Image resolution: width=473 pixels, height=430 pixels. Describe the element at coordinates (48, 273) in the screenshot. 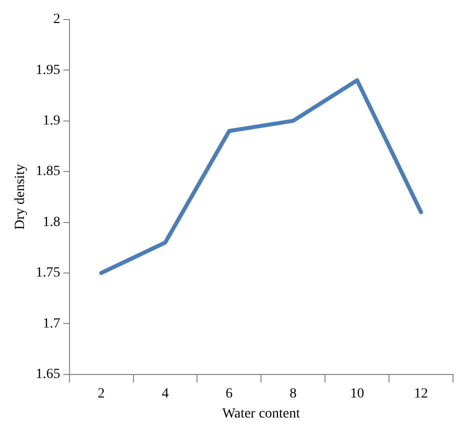

I see `y-tick-label: 1.75` at that location.